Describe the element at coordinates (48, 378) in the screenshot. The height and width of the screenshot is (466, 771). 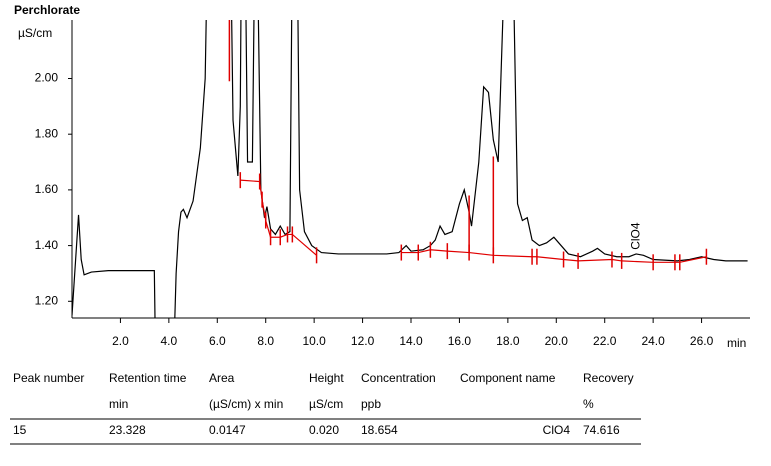
I see `table-header: Peak number` at that location.